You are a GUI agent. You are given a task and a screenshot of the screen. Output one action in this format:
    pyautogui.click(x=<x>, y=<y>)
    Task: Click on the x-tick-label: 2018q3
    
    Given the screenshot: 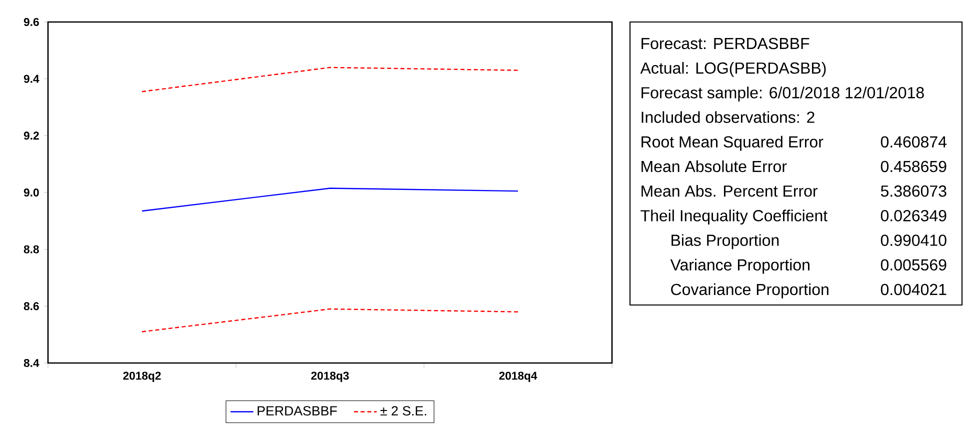 What is the action you would take?
    pyautogui.click(x=330, y=377)
    